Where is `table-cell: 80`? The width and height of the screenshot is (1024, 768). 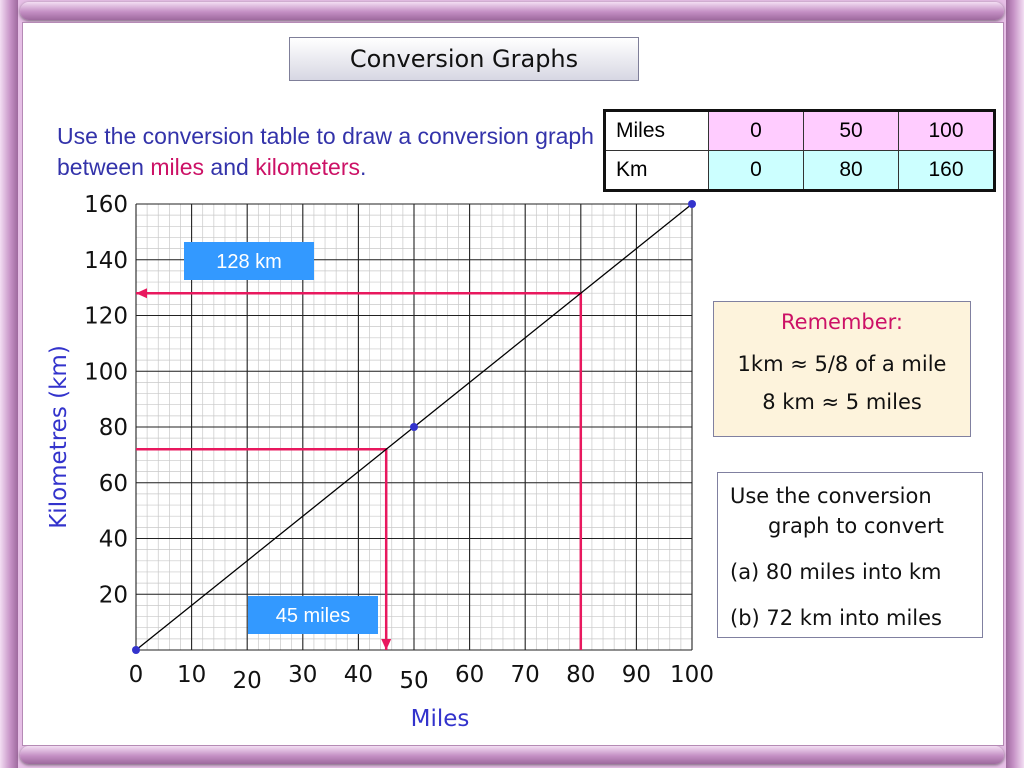 table-cell: 80 is located at coordinates (851, 170).